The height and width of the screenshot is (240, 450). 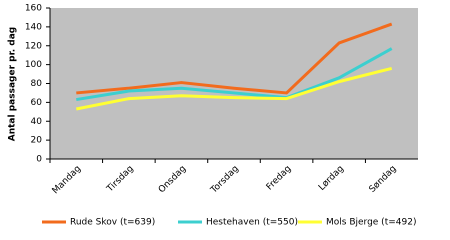 What do you see at coordinates (33, 9) in the screenshot?
I see `y-tick-label: 160` at bounding box center [33, 9].